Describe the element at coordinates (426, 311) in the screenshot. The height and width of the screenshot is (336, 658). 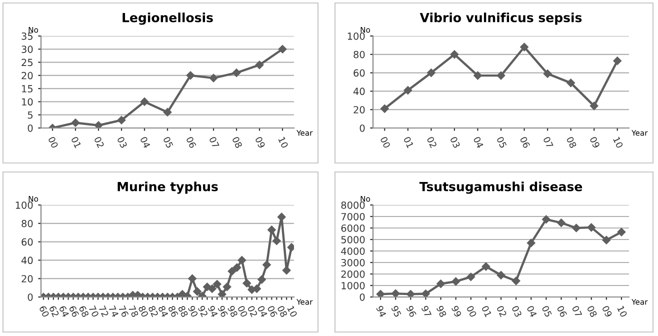
I see `x-tick-label: 97` at that location.